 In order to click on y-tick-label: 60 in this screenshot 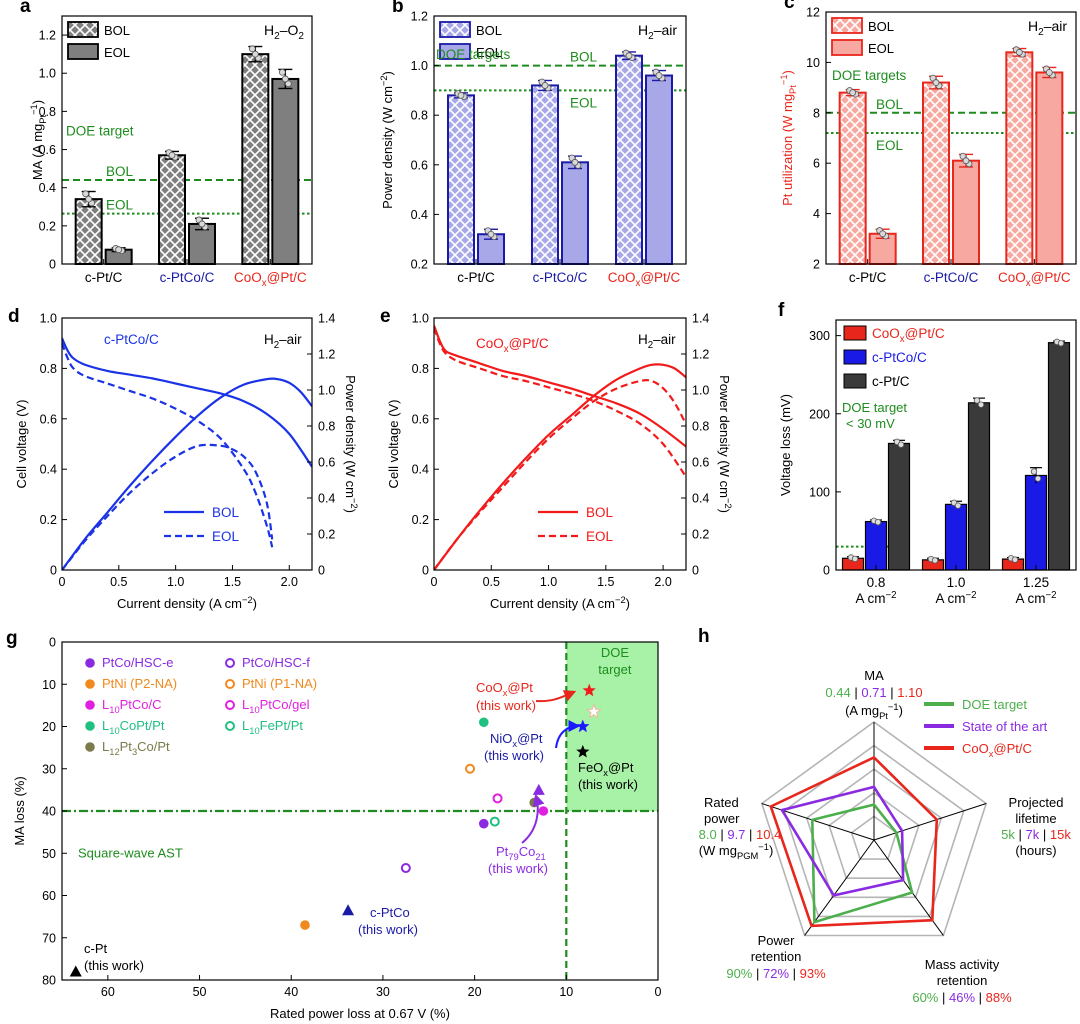, I will do `click(49, 896)`.